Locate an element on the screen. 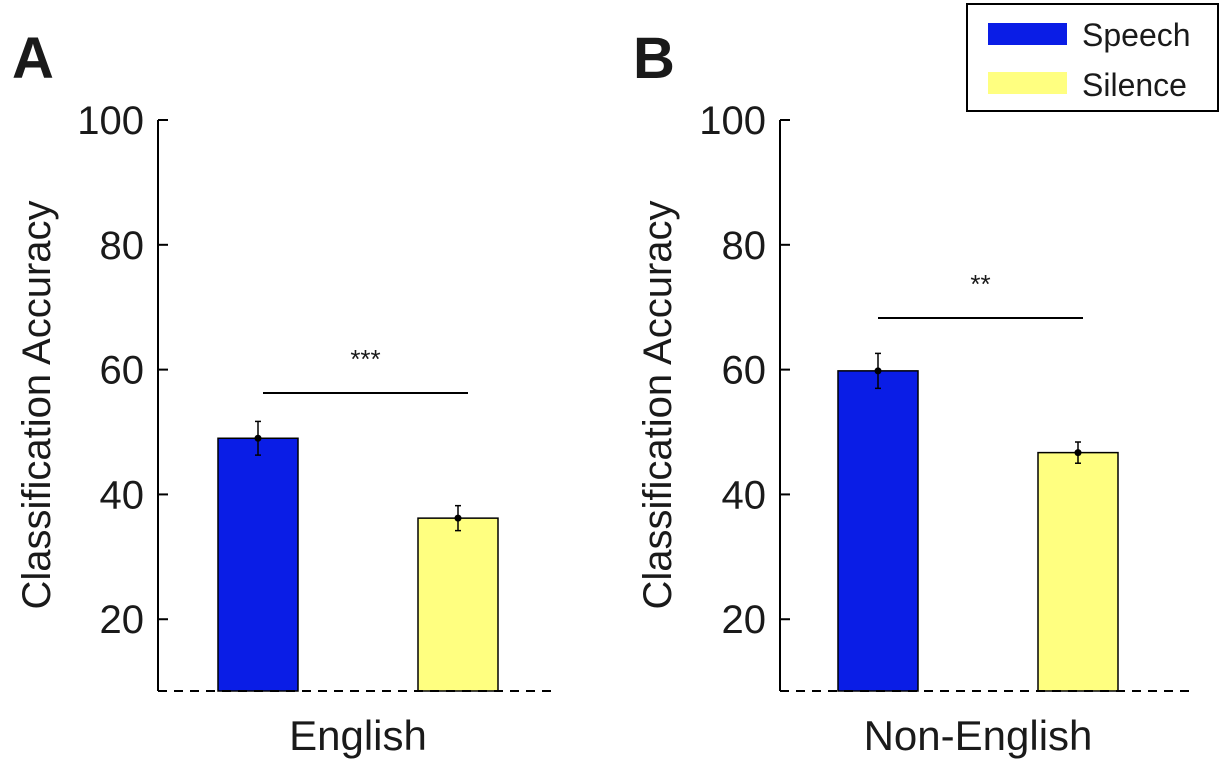  significance-stars: ** is located at coordinates (980, 284).